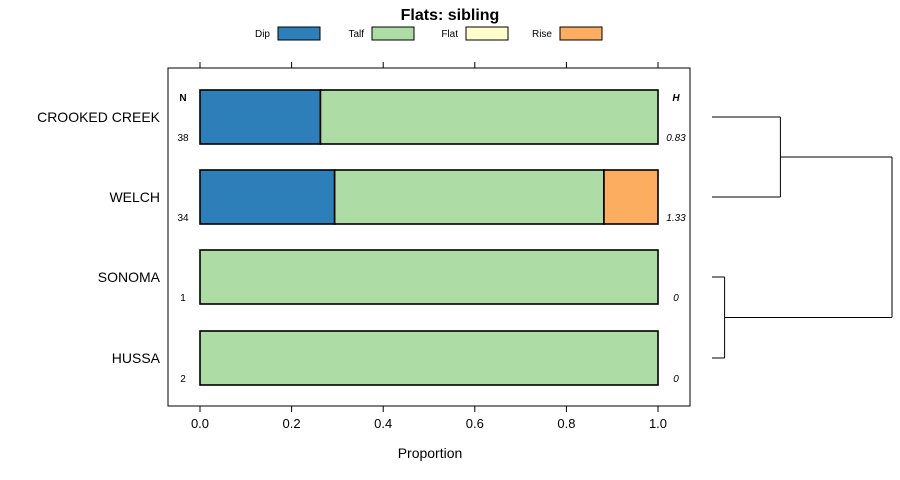 The width and height of the screenshot is (900, 480). Describe the element at coordinates (487, 33) in the screenshot. I see `legend-swatch-flat` at that location.